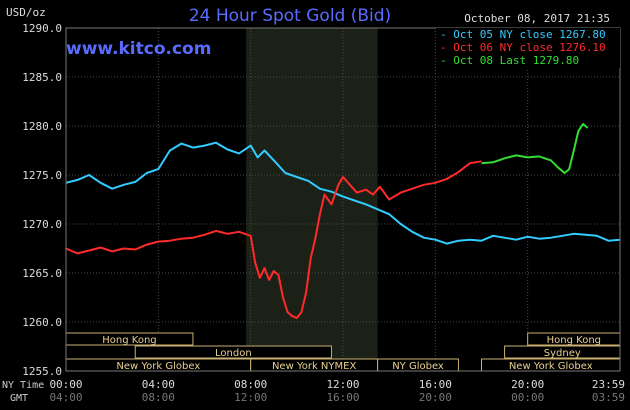  I want to click on chart-title: 24 Hour Spot Gold (Bid), so click(290, 16).